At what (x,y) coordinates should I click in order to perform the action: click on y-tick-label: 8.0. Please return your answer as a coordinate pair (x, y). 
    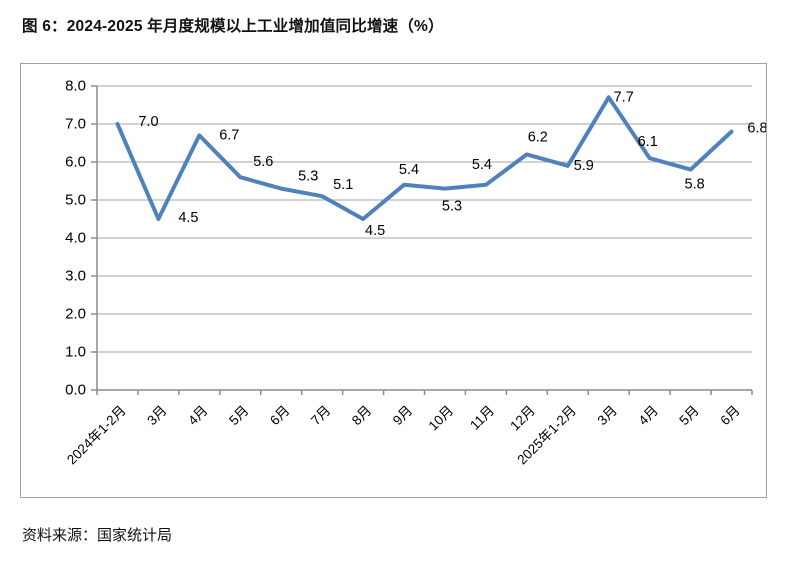
    Looking at the image, I should click on (75, 86).